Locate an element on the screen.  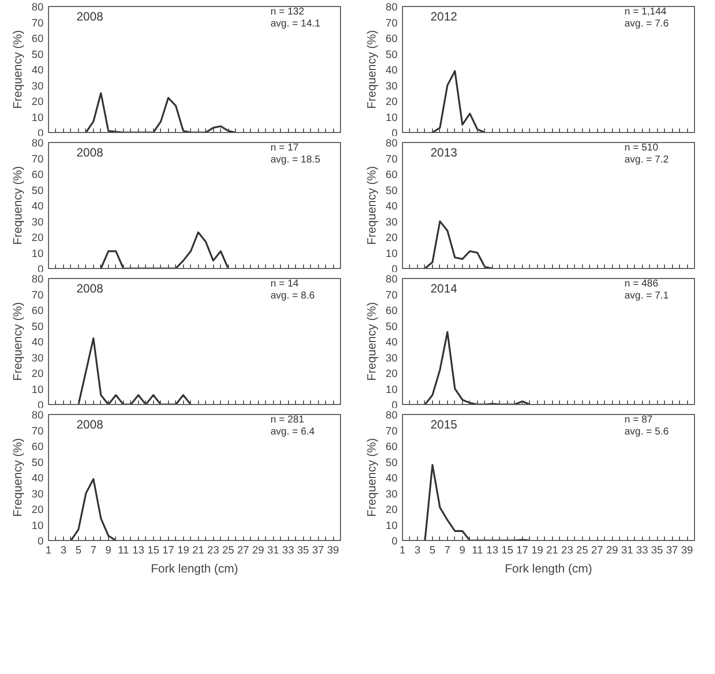
annotation: n = 132 is located at coordinates (287, 12).